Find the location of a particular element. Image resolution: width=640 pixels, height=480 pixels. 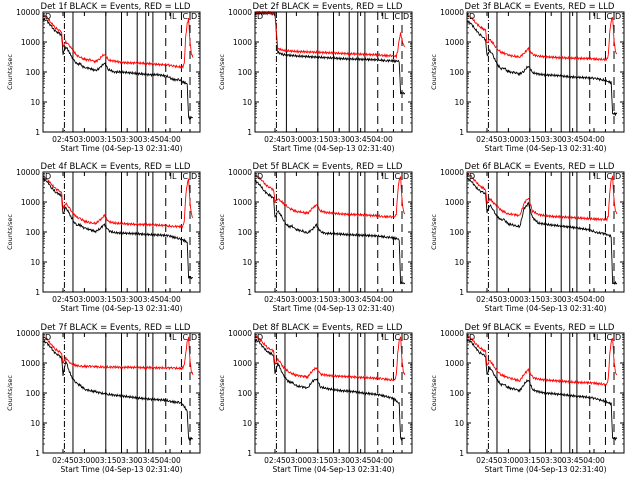

panel-title: Det 8f BLACK = Events, RED = LLD is located at coordinates (328, 328).